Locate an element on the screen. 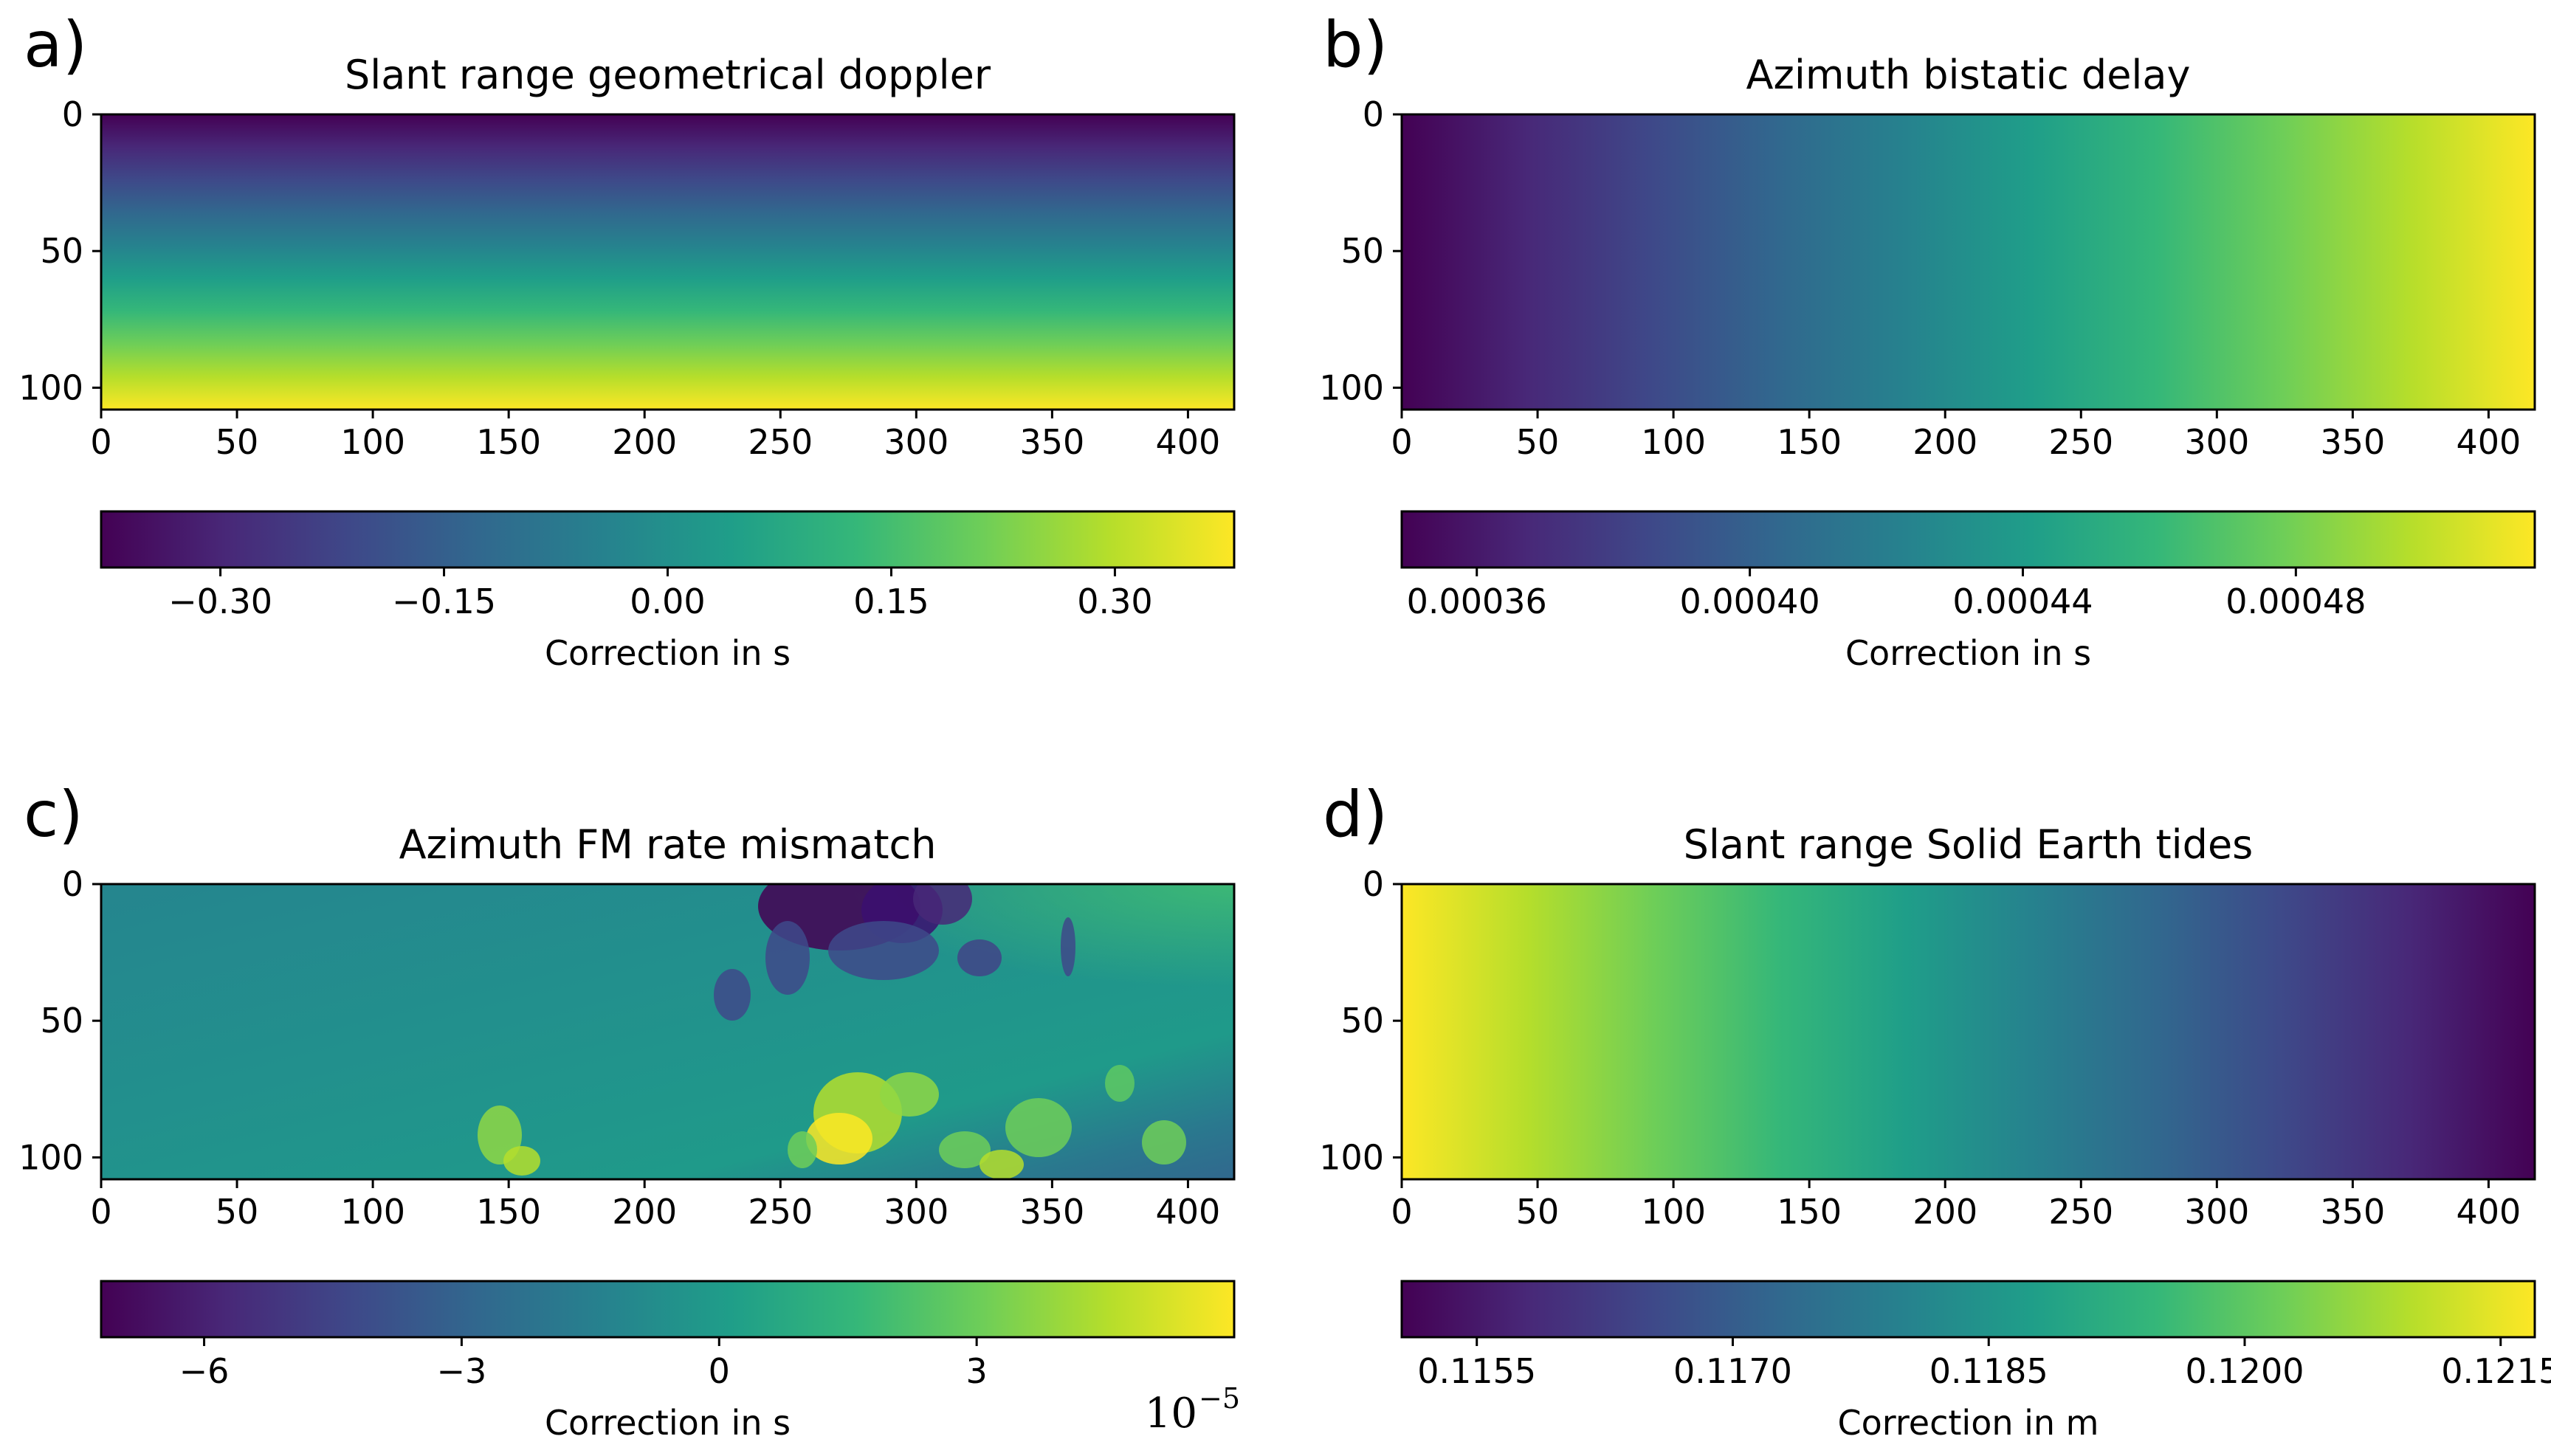  colorbar-tick-label: −0.30 is located at coordinates (220, 601).